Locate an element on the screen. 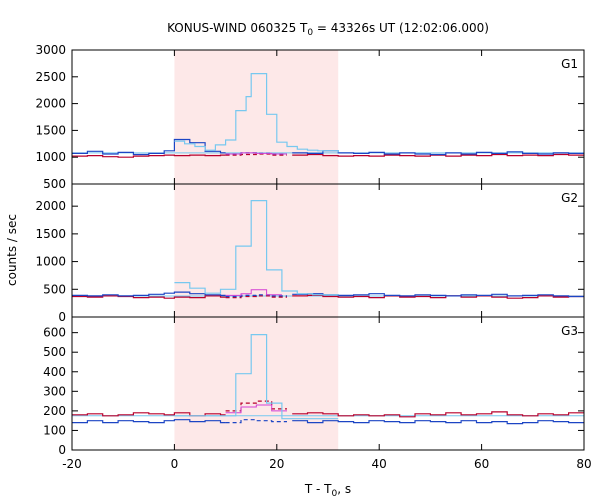  panel-name-label: G3 is located at coordinates (569, 331).